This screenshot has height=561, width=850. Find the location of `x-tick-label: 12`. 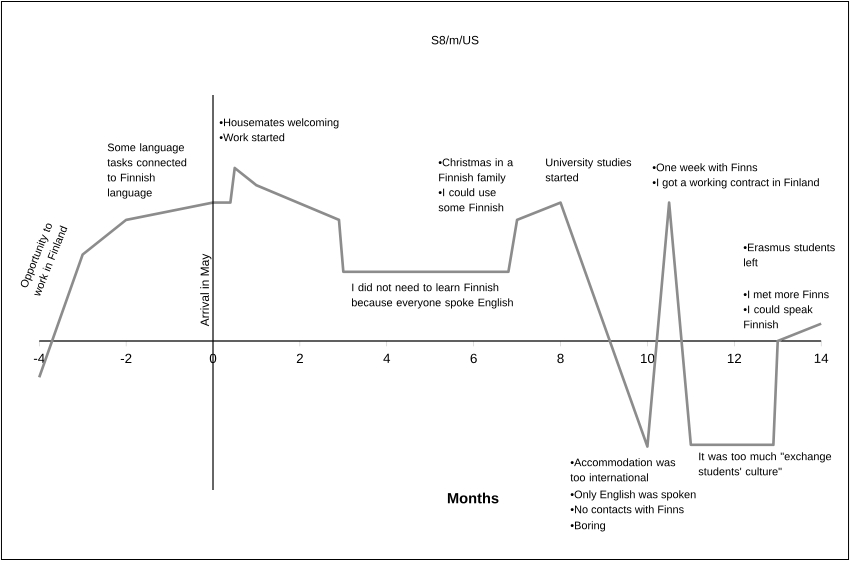

x-tick-label: 12 is located at coordinates (735, 359).